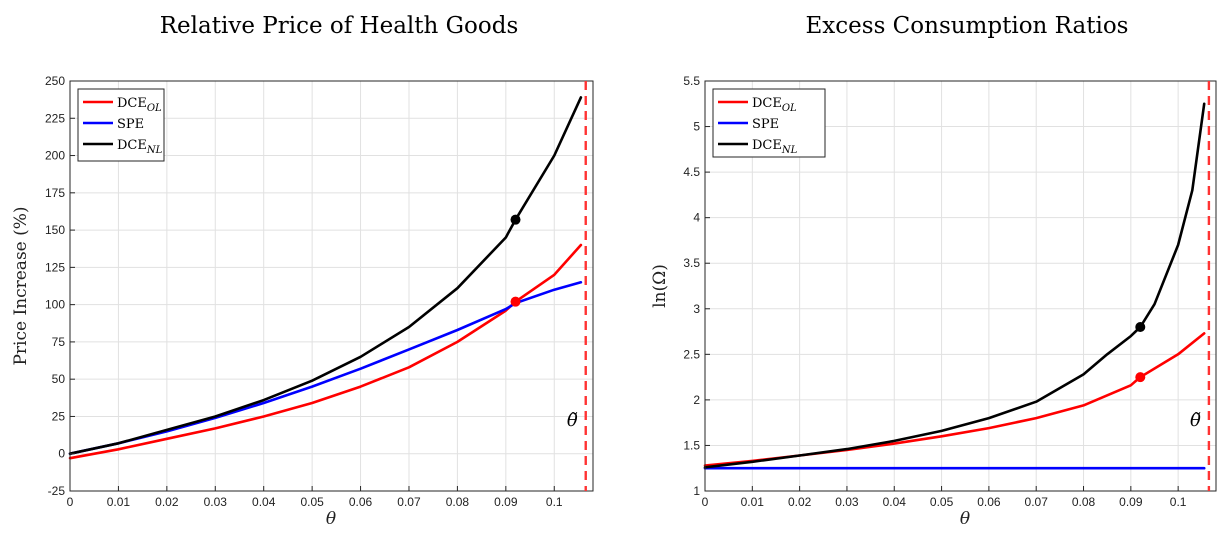  What do you see at coordinates (691, 172) in the screenshot?
I see `y-tick-label: 4.5` at bounding box center [691, 172].